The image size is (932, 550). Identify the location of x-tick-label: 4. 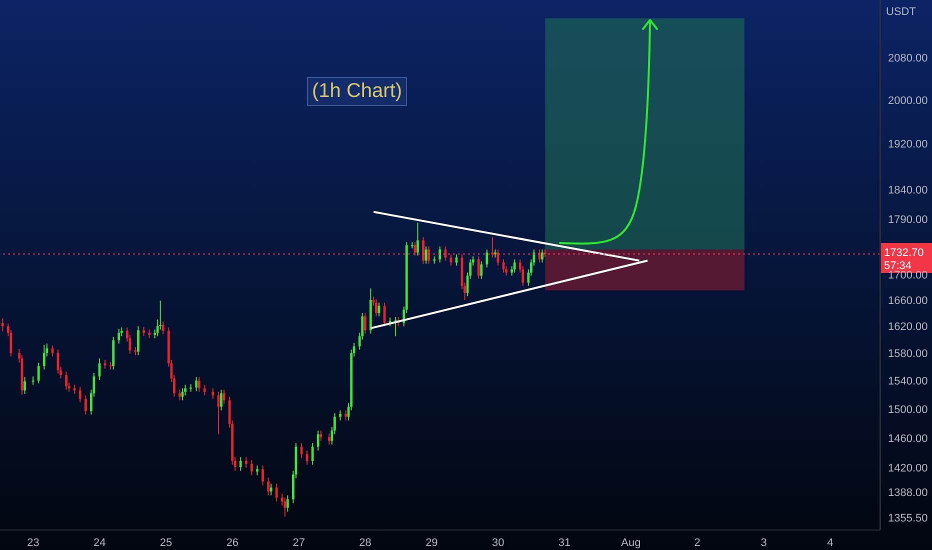
(830, 542).